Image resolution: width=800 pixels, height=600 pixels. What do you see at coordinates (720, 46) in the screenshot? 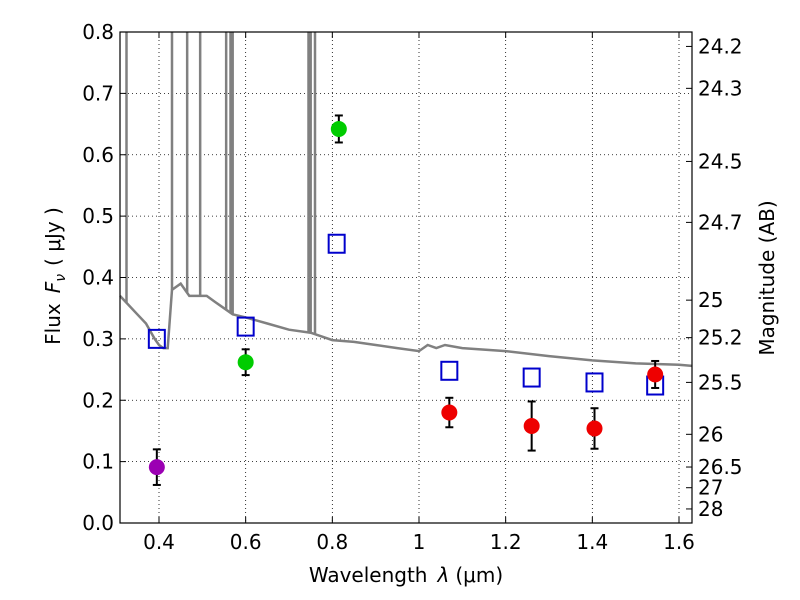
I see `magnitude-tick-label: 24.2` at bounding box center [720, 46].